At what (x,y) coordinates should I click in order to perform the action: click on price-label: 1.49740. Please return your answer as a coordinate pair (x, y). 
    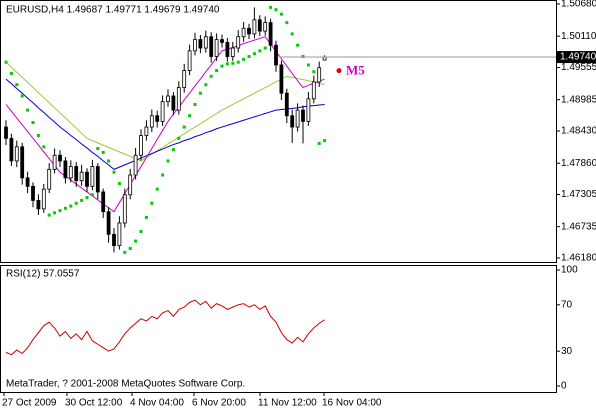
    Looking at the image, I should click on (578, 57).